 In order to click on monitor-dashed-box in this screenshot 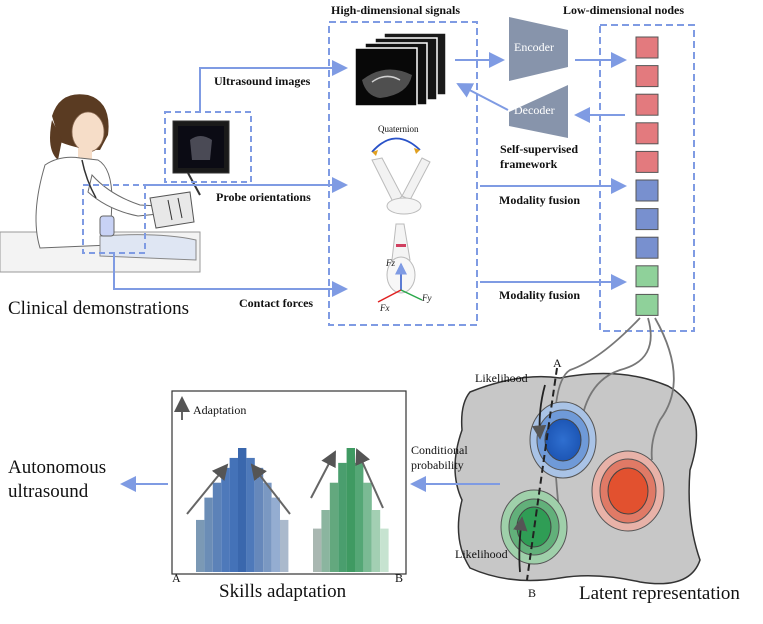, I will do `click(208, 147)`.